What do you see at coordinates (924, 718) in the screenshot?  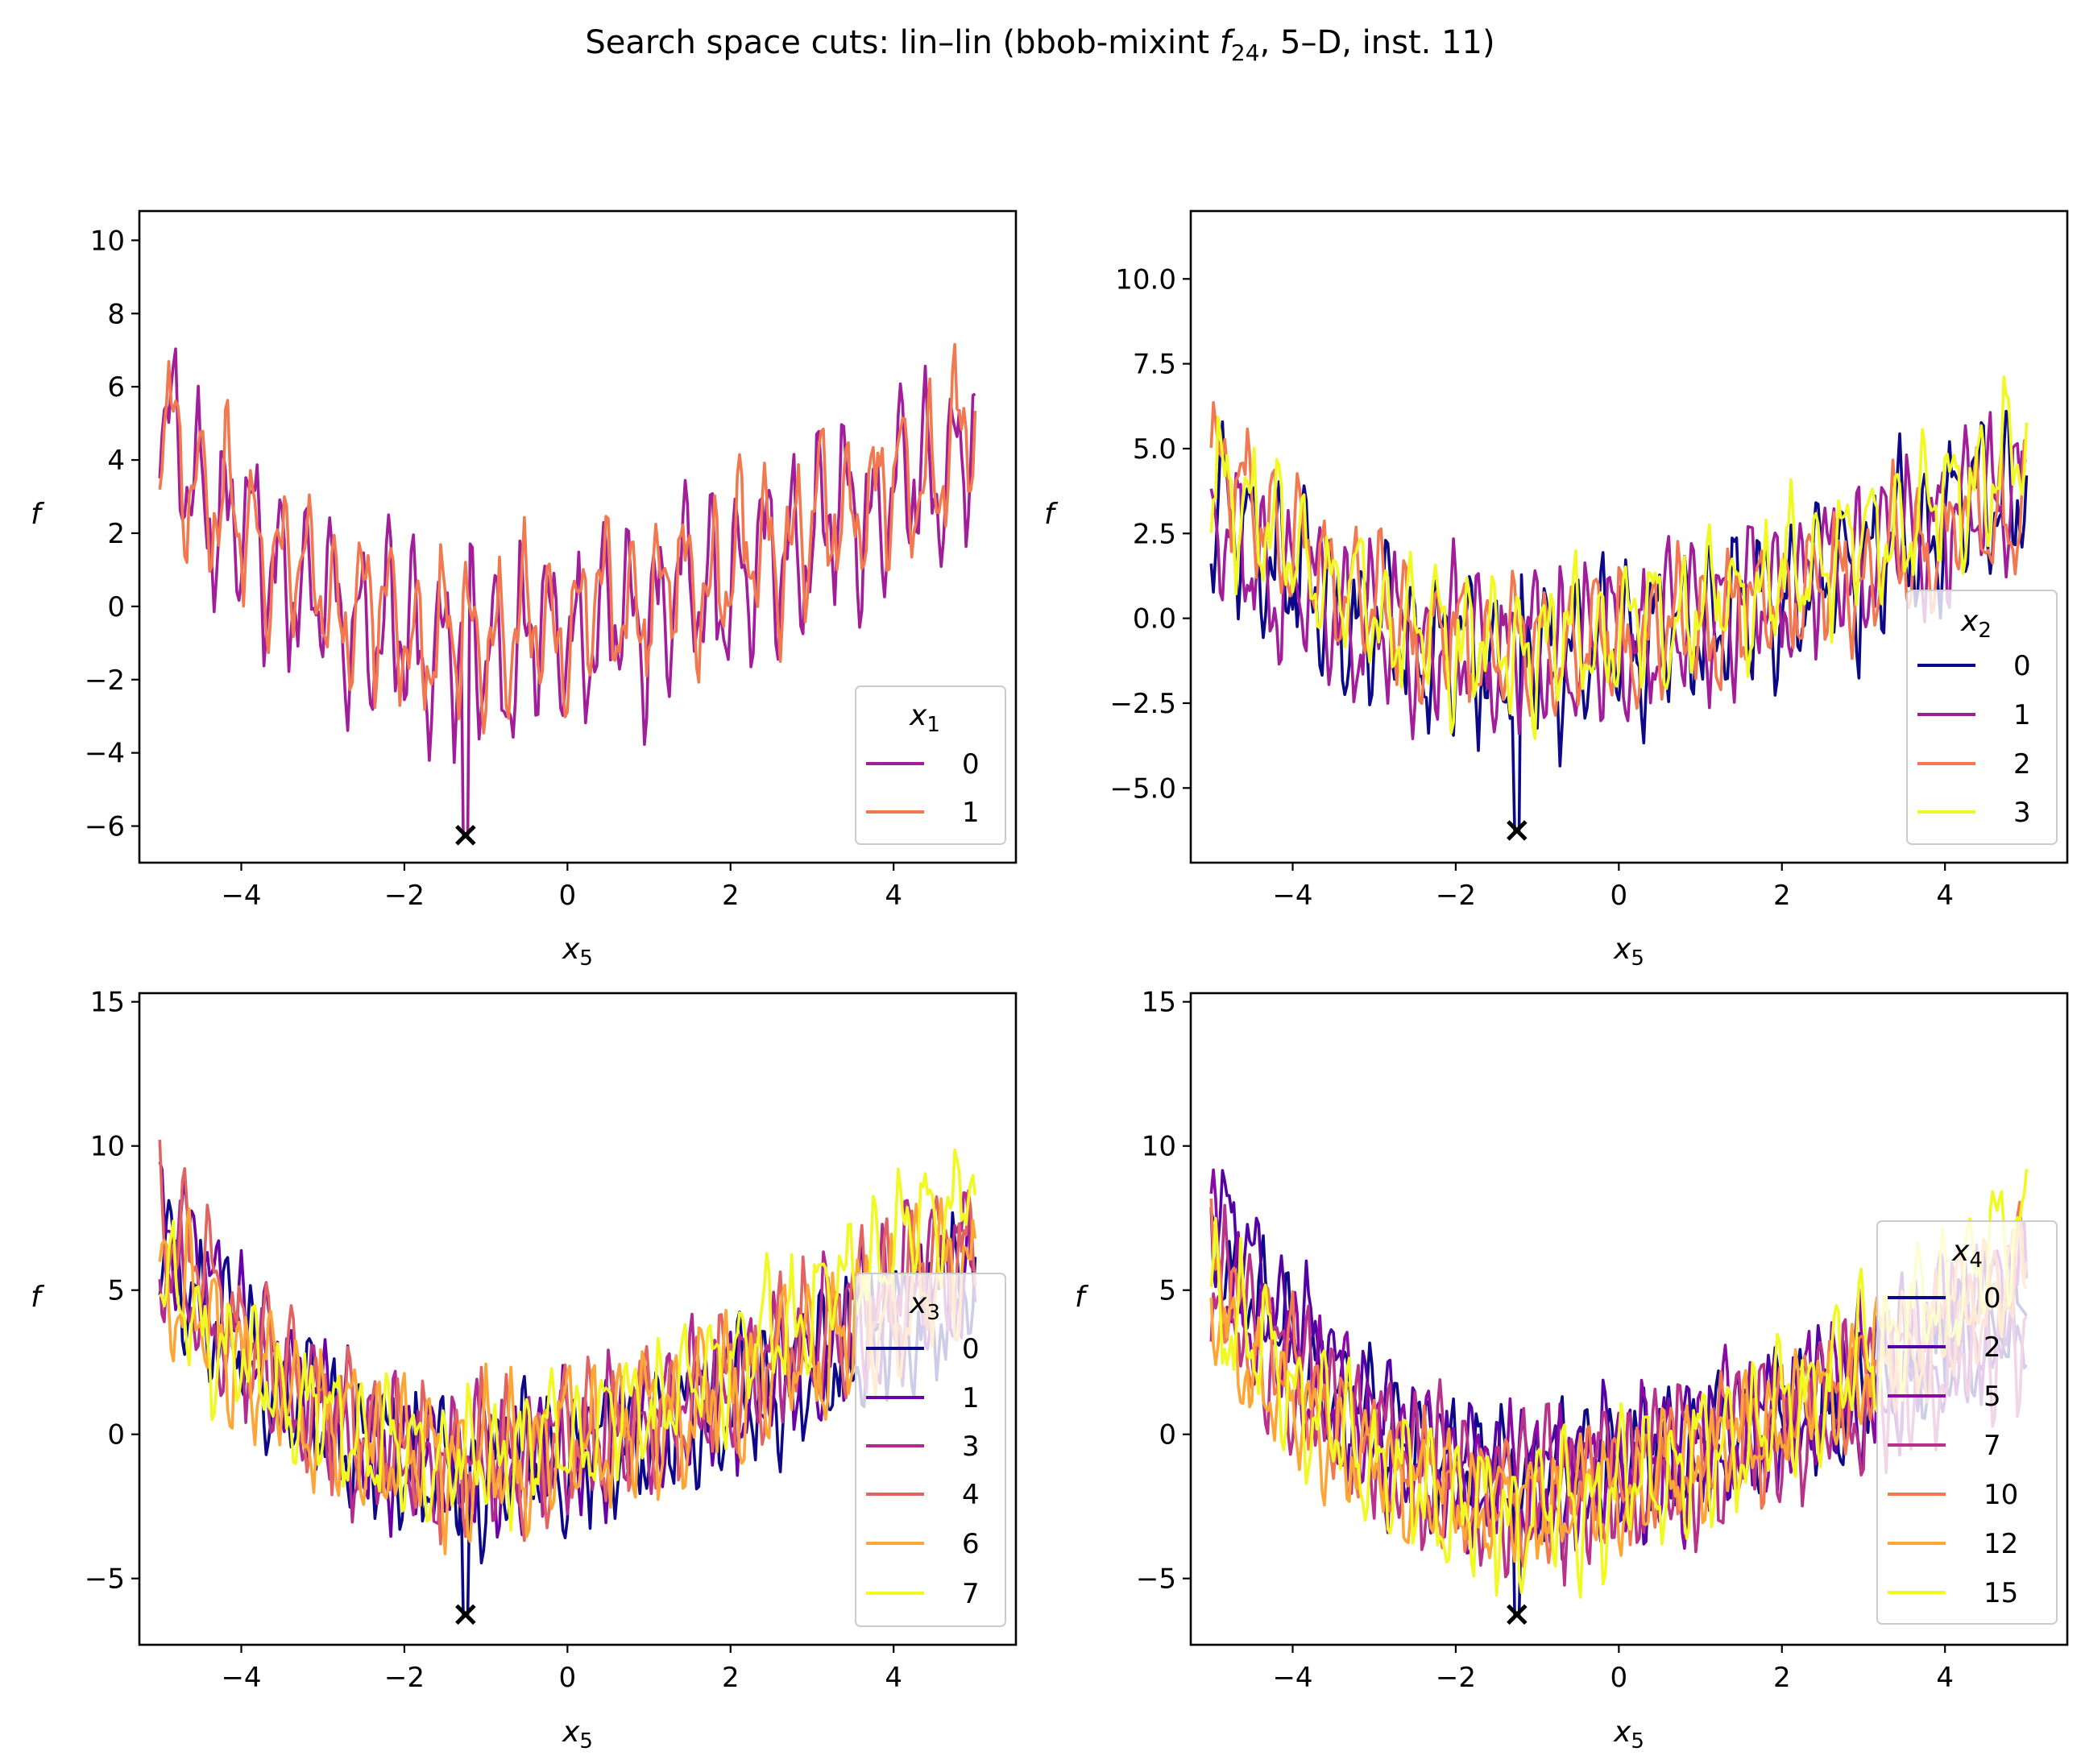 I see `legend-title: x1` at bounding box center [924, 718].